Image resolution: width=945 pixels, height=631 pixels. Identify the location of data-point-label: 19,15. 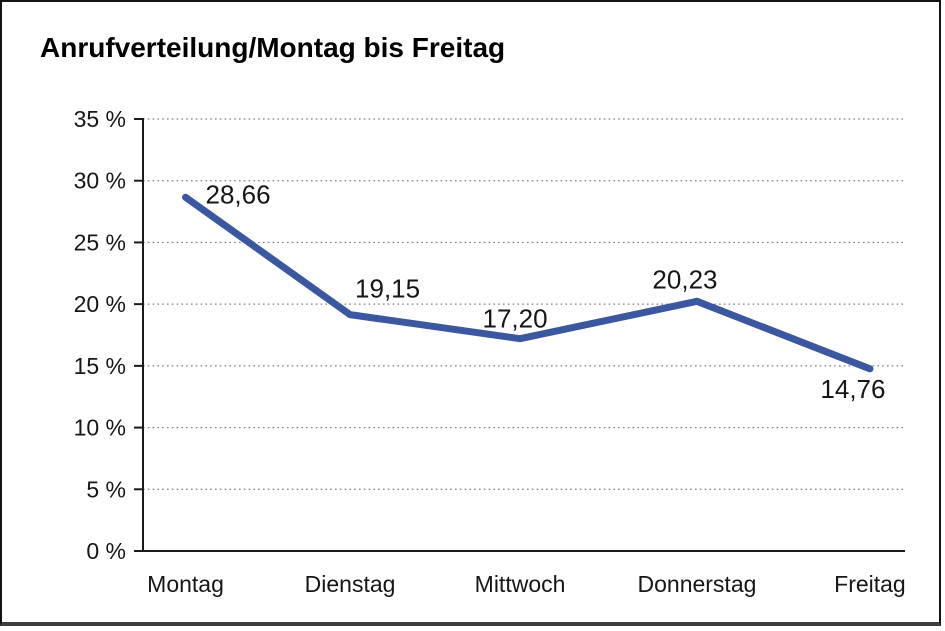
(387, 289).